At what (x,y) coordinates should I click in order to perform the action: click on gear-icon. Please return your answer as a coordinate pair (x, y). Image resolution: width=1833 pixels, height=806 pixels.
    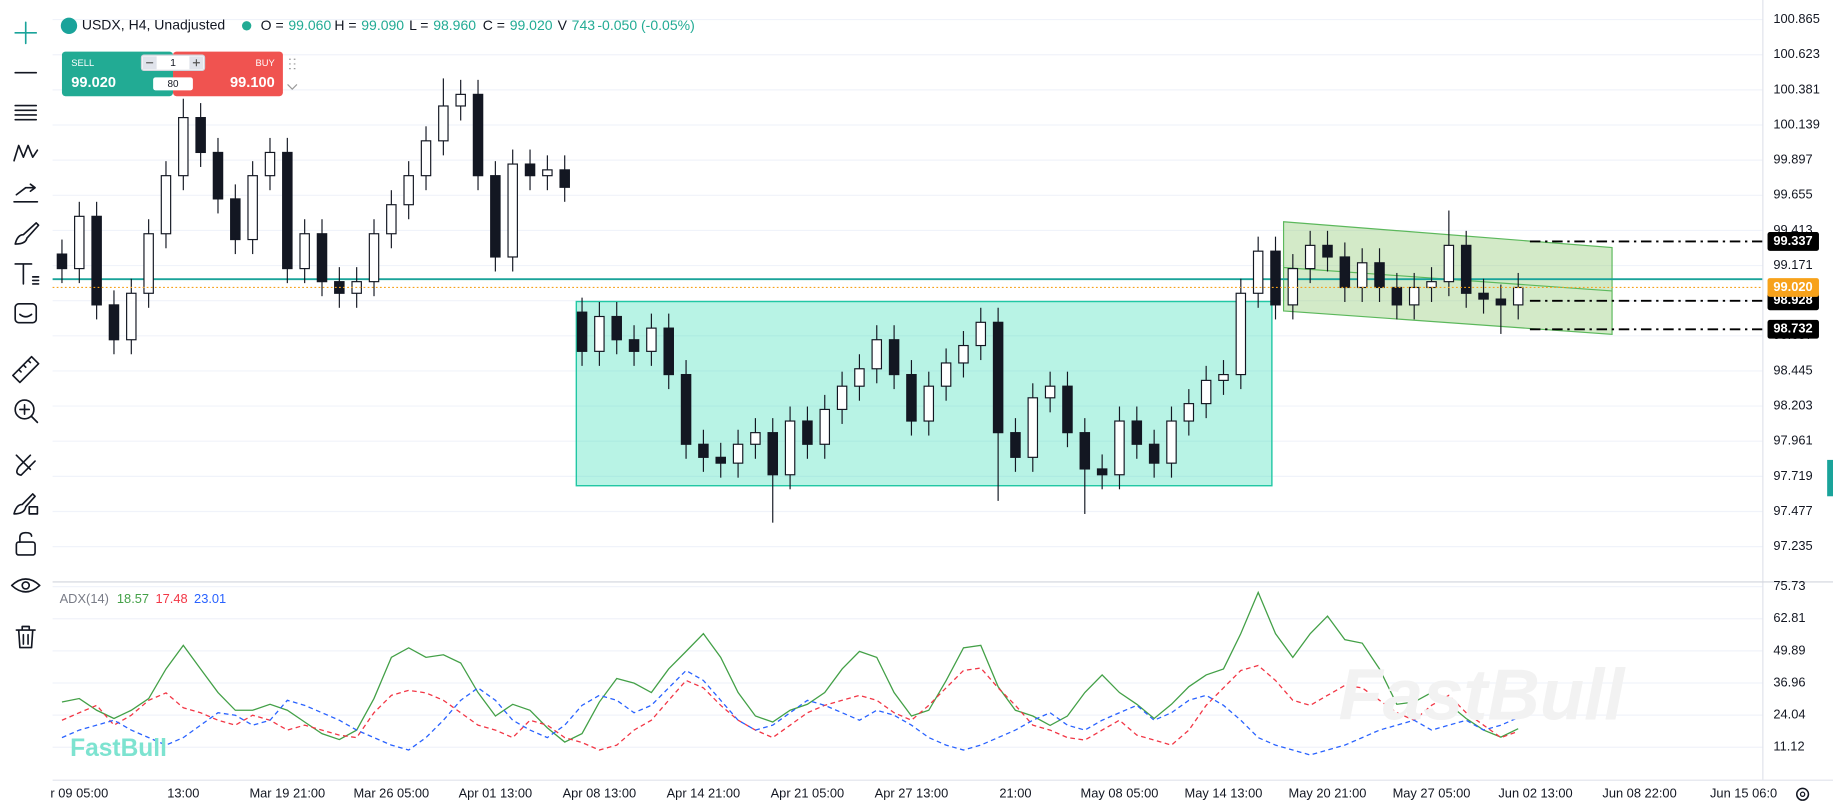
    Looking at the image, I should click on (1803, 794).